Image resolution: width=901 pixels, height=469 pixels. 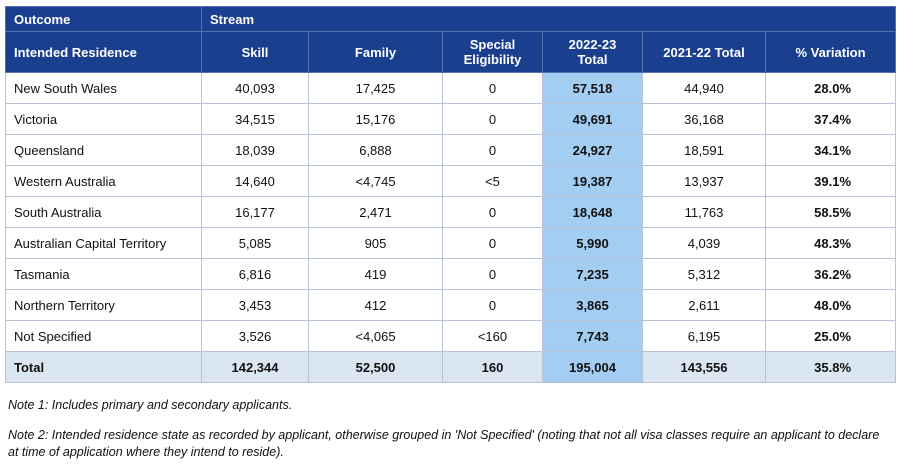 I want to click on cell-total-2021-22: 36,168, so click(x=704, y=119).